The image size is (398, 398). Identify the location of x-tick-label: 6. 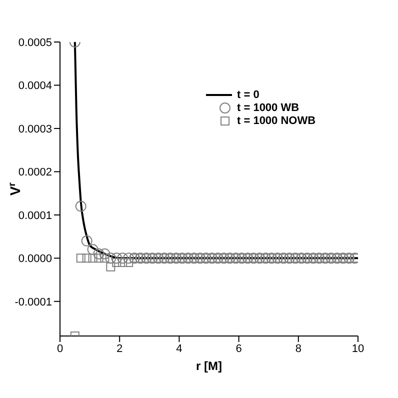
(239, 348).